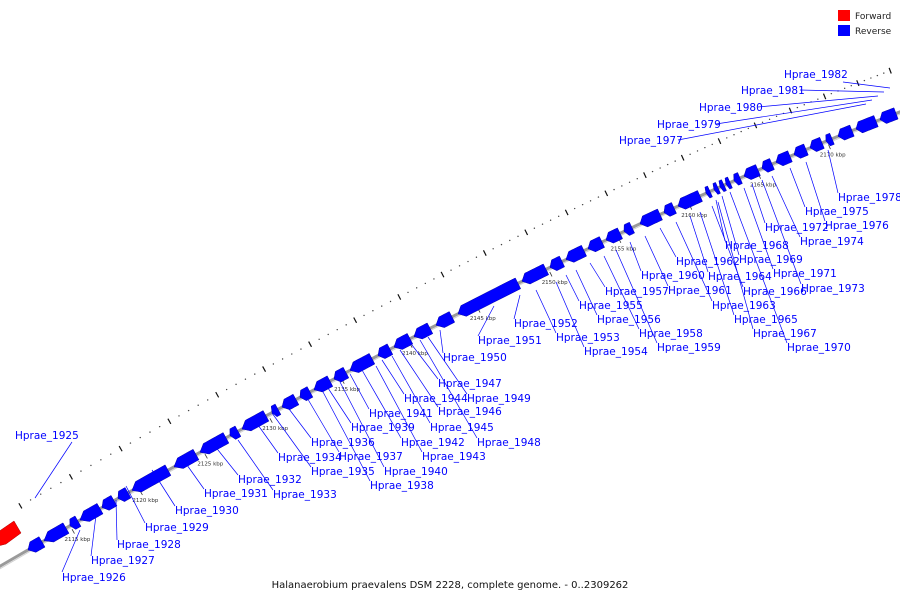 The image size is (900, 600). What do you see at coordinates (343, 443) in the screenshot?
I see `gene-label: Hprae_1936` at bounding box center [343, 443].